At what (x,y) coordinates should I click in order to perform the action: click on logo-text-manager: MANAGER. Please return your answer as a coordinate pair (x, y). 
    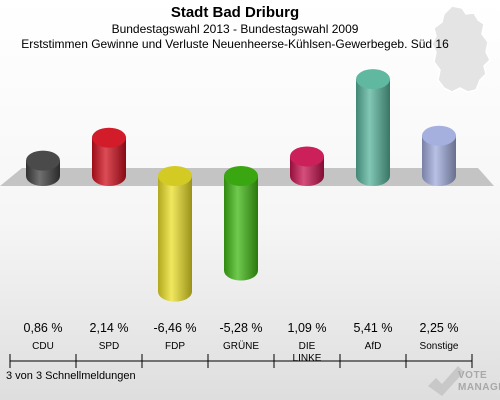
    Looking at the image, I should click on (479, 387).